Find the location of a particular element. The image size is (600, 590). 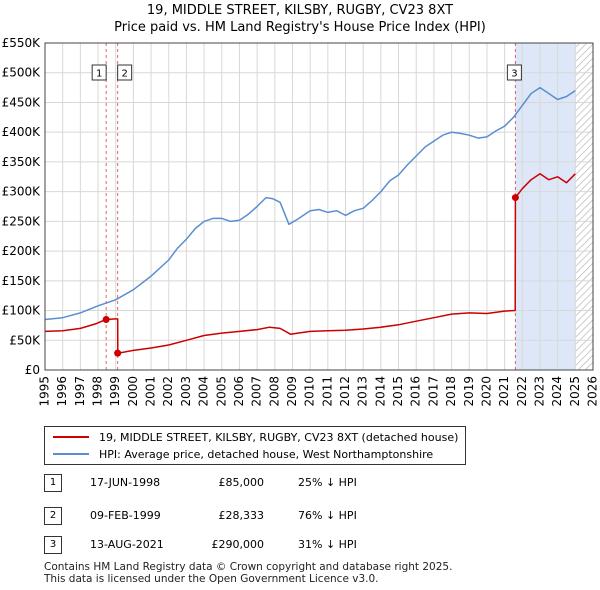

future-hatch is located at coordinates (584, 206).